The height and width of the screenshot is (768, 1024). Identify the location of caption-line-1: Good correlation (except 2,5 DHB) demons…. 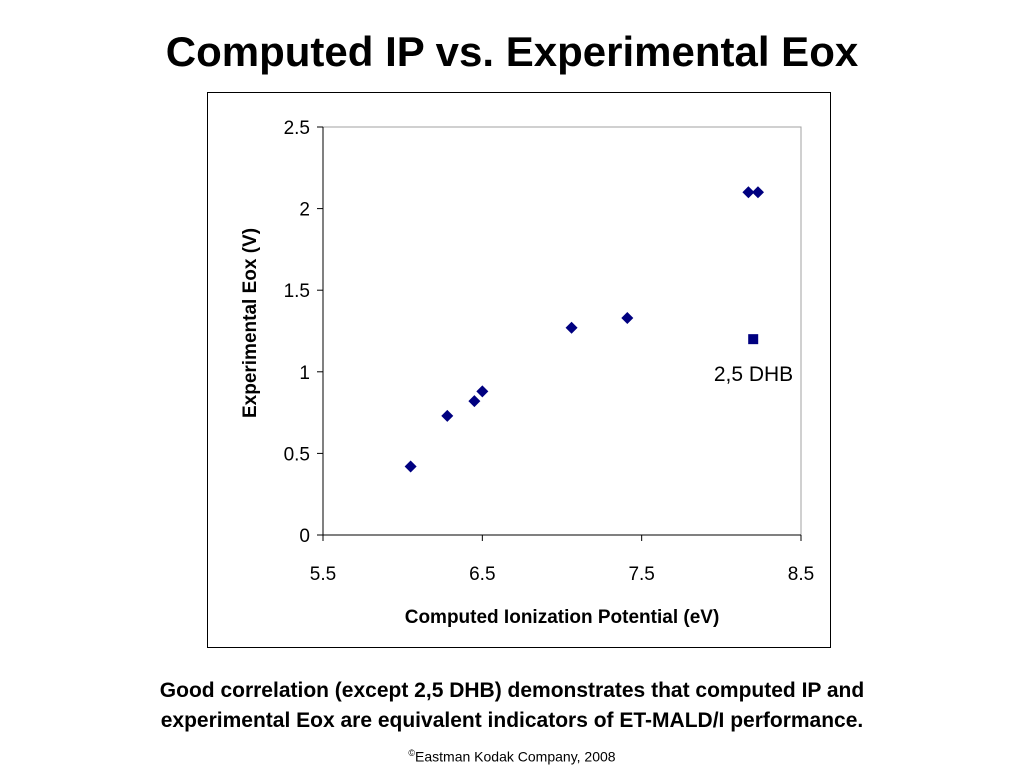
(512, 690).